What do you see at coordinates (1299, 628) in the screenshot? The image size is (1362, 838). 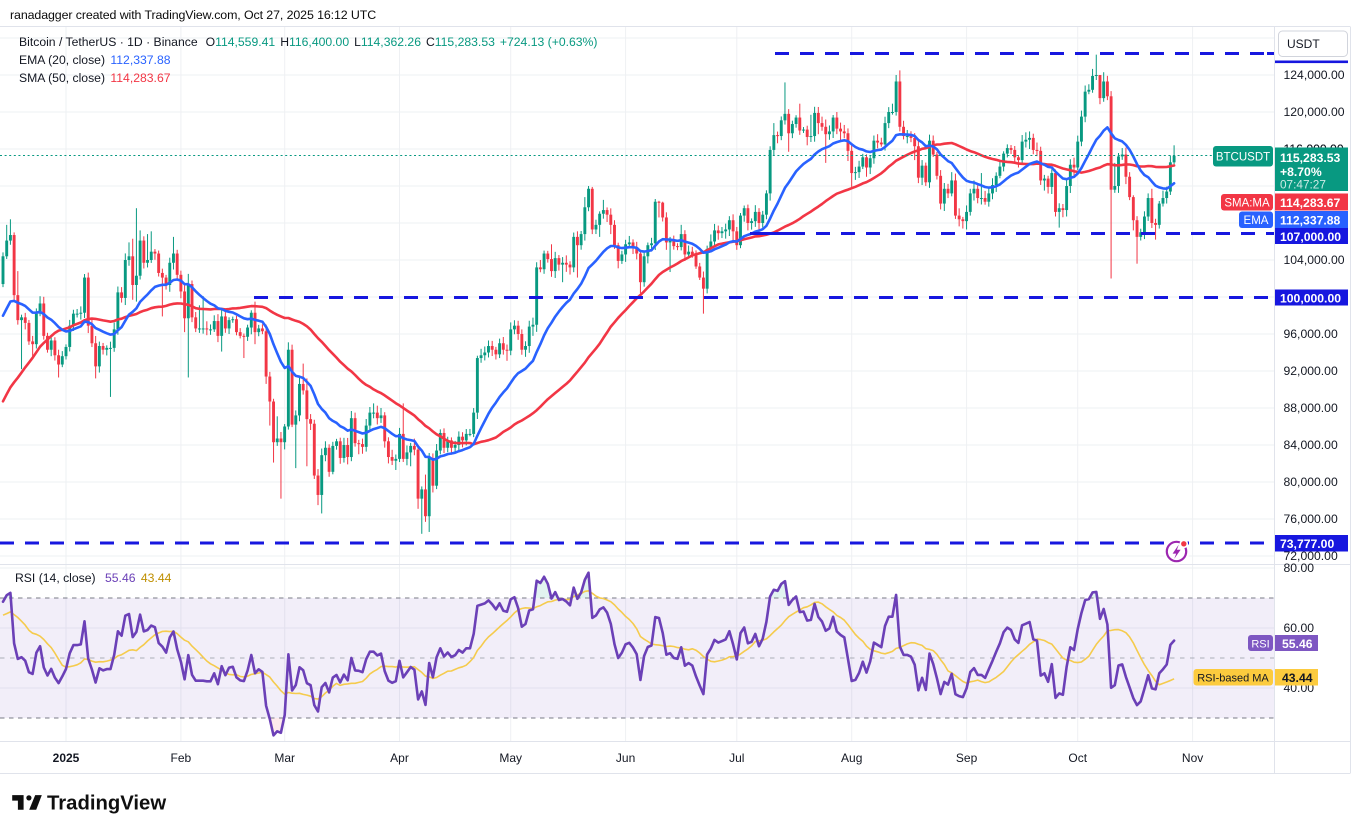 I see `svg-text: 60.00` at bounding box center [1299, 628].